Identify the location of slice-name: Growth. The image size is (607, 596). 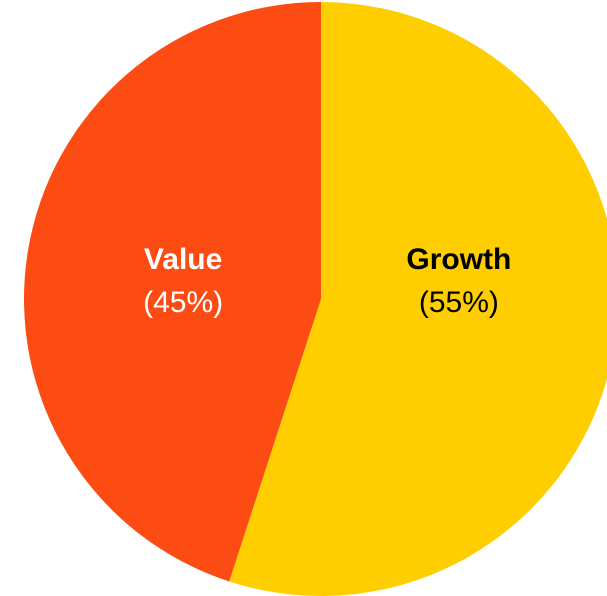
(458, 259).